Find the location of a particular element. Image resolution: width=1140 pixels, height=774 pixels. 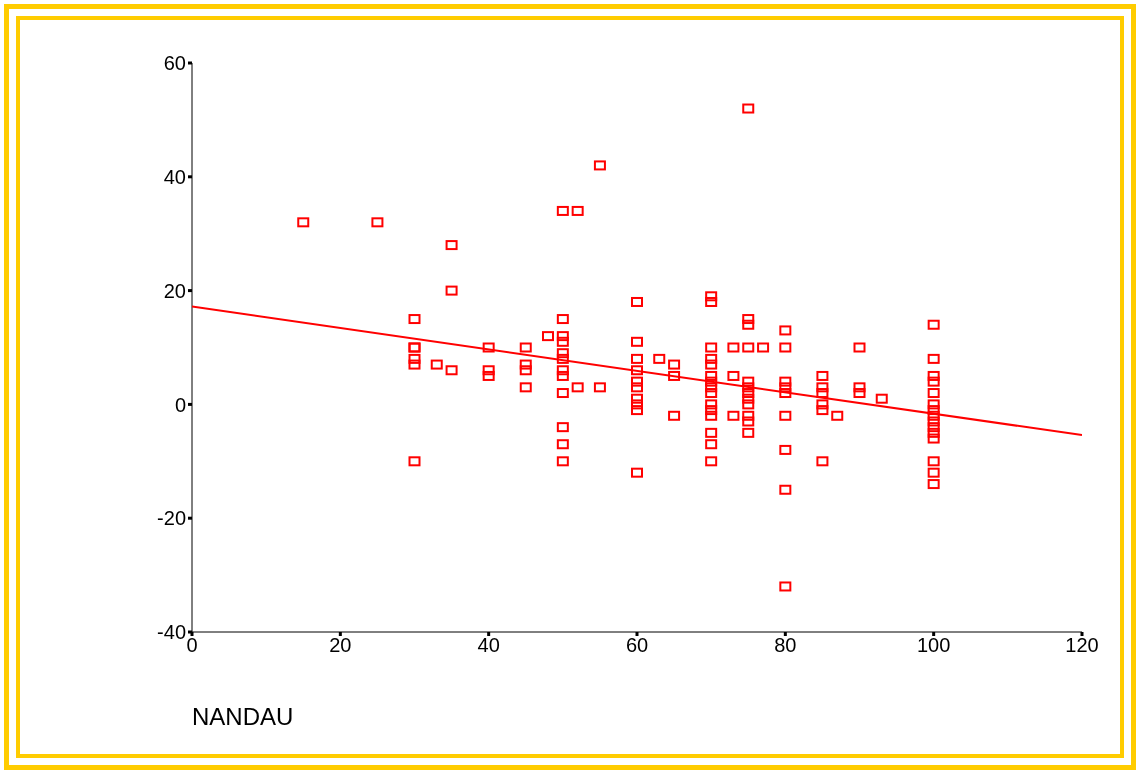

x-tick-label: 60 is located at coordinates (637, 645).